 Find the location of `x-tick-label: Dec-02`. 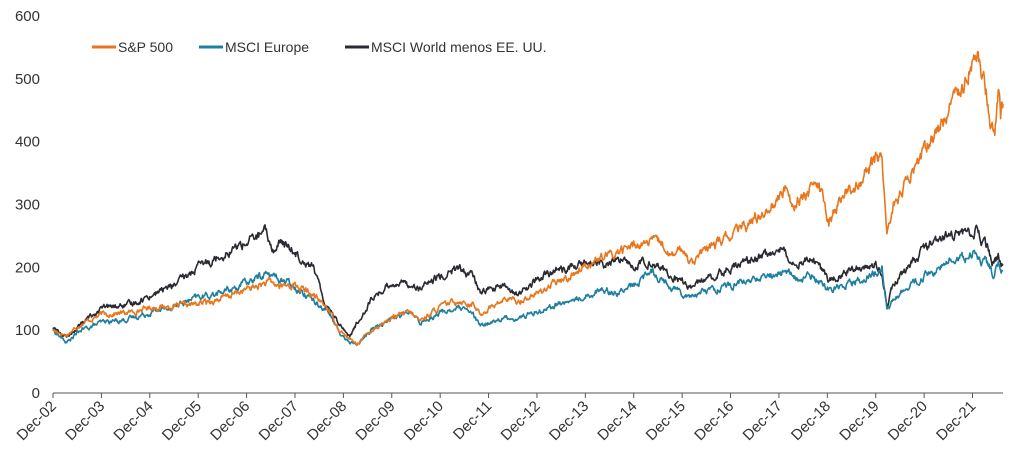

x-tick-label: Dec-02 is located at coordinates (37, 421).